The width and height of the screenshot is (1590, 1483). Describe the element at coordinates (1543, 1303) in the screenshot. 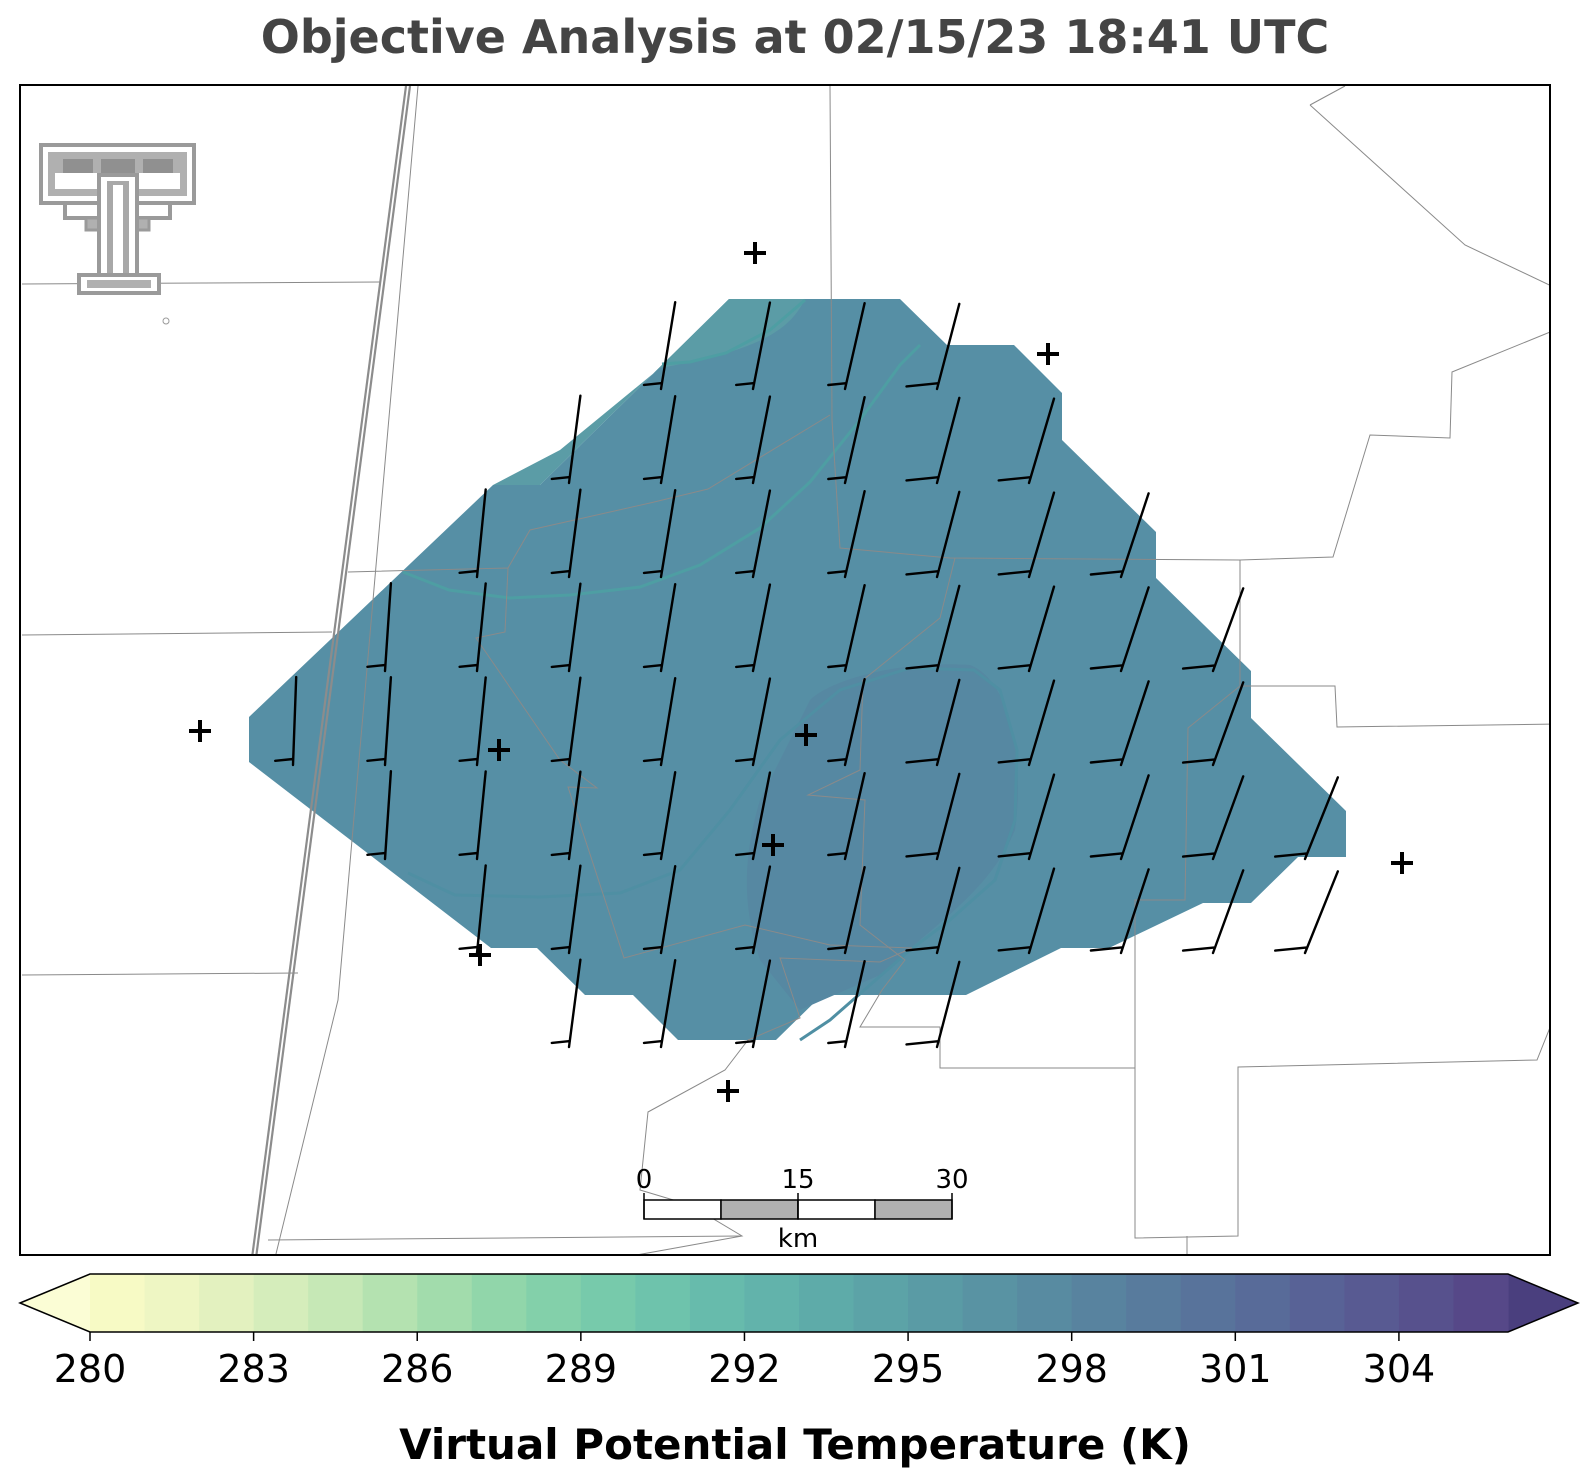

I see `colorbar-extend-max` at that location.